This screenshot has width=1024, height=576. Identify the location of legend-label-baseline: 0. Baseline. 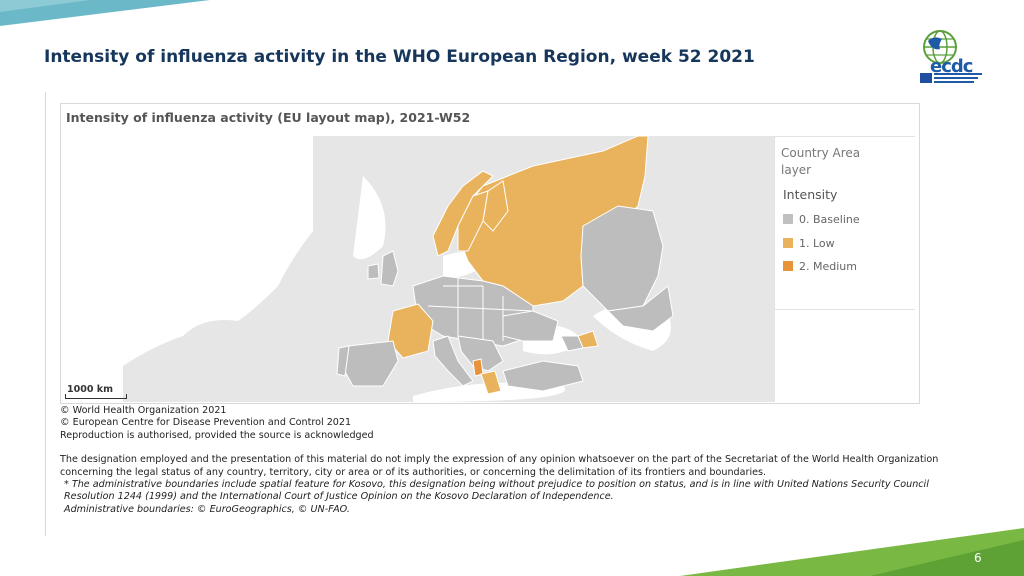
(829, 219).